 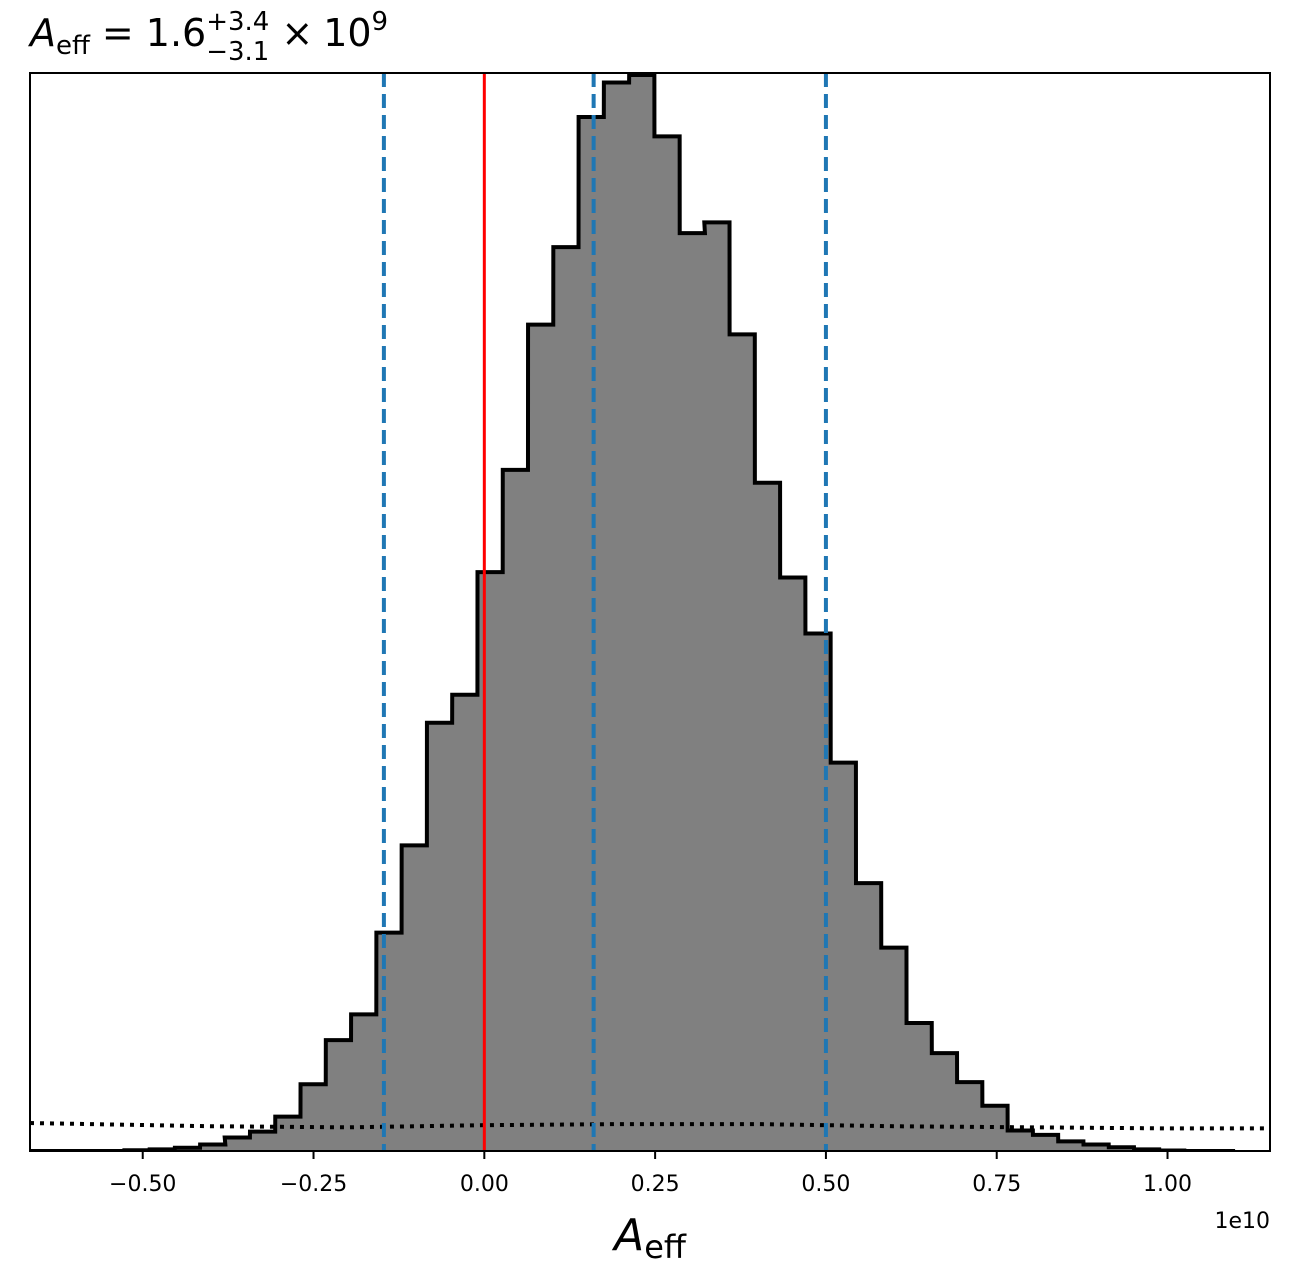 I want to click on title-equals: =, so click(x=118, y=33).